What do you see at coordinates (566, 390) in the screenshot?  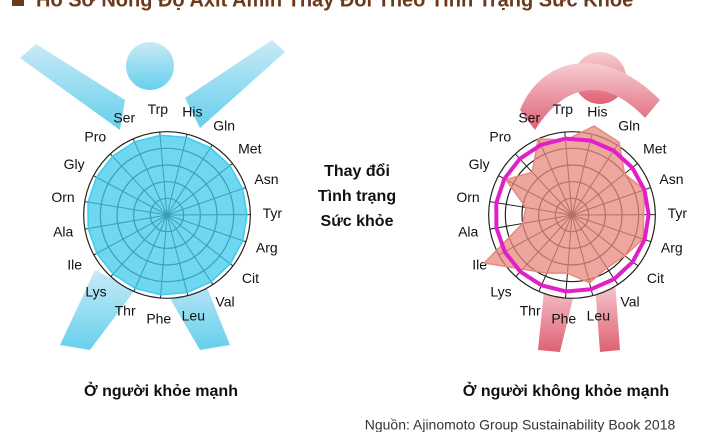 I see `caption: Ở người không khỏe mạnh` at bounding box center [566, 390].